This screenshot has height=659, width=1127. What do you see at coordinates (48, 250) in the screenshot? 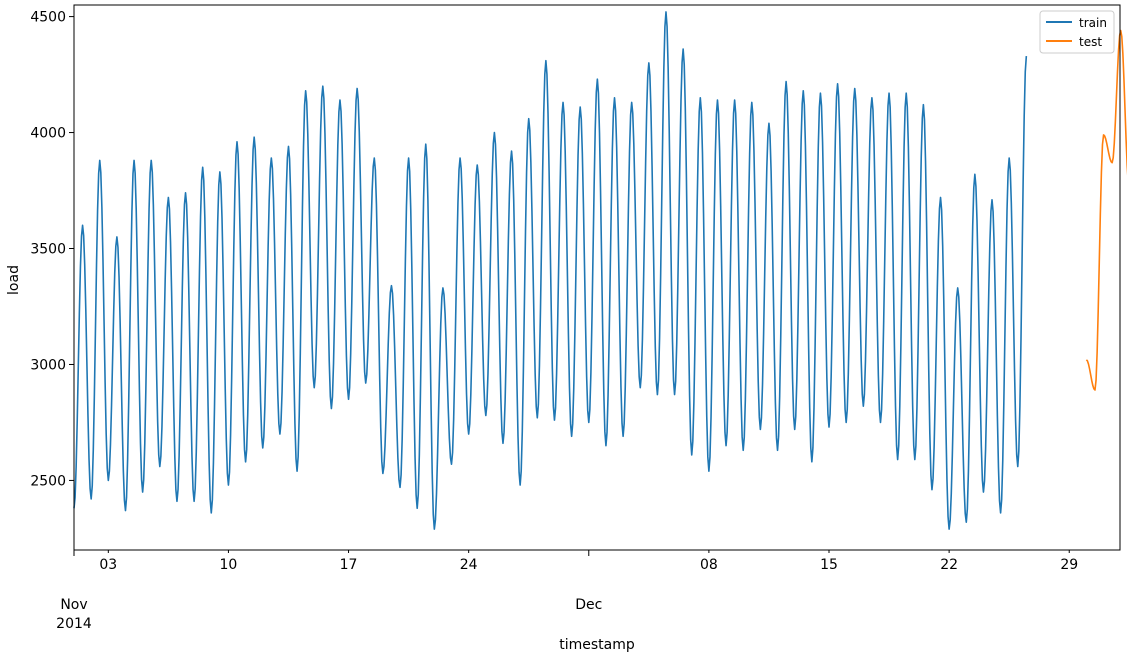
I see `y-tick-label: 3500` at bounding box center [48, 250].